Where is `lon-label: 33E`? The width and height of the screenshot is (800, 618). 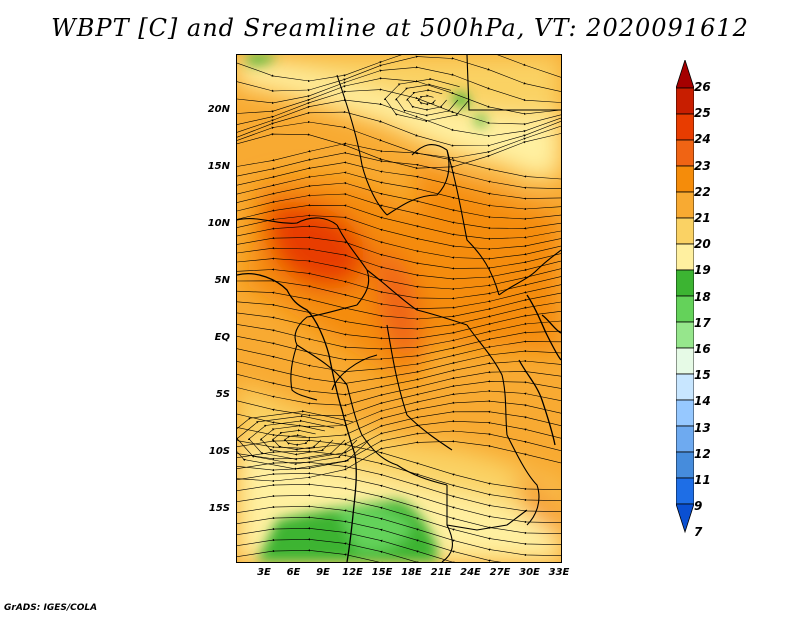 lon-label: 33E is located at coordinates (559, 572).